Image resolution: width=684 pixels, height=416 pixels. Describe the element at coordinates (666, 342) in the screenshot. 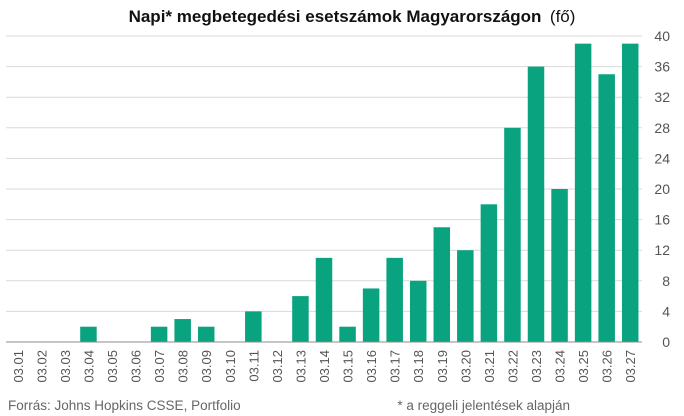

I see `y-tick-label: 0` at that location.